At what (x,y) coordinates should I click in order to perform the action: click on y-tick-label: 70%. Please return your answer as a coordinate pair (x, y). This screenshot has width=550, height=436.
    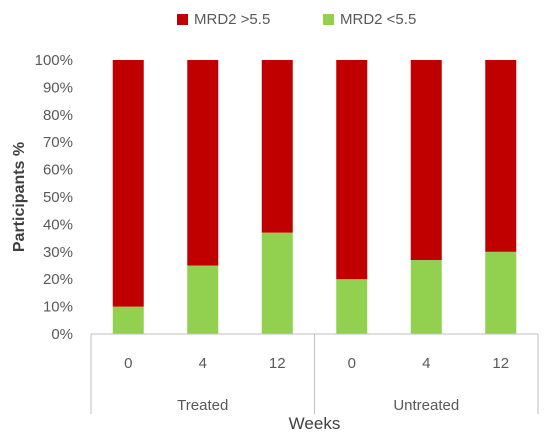
    Looking at the image, I should click on (58, 142).